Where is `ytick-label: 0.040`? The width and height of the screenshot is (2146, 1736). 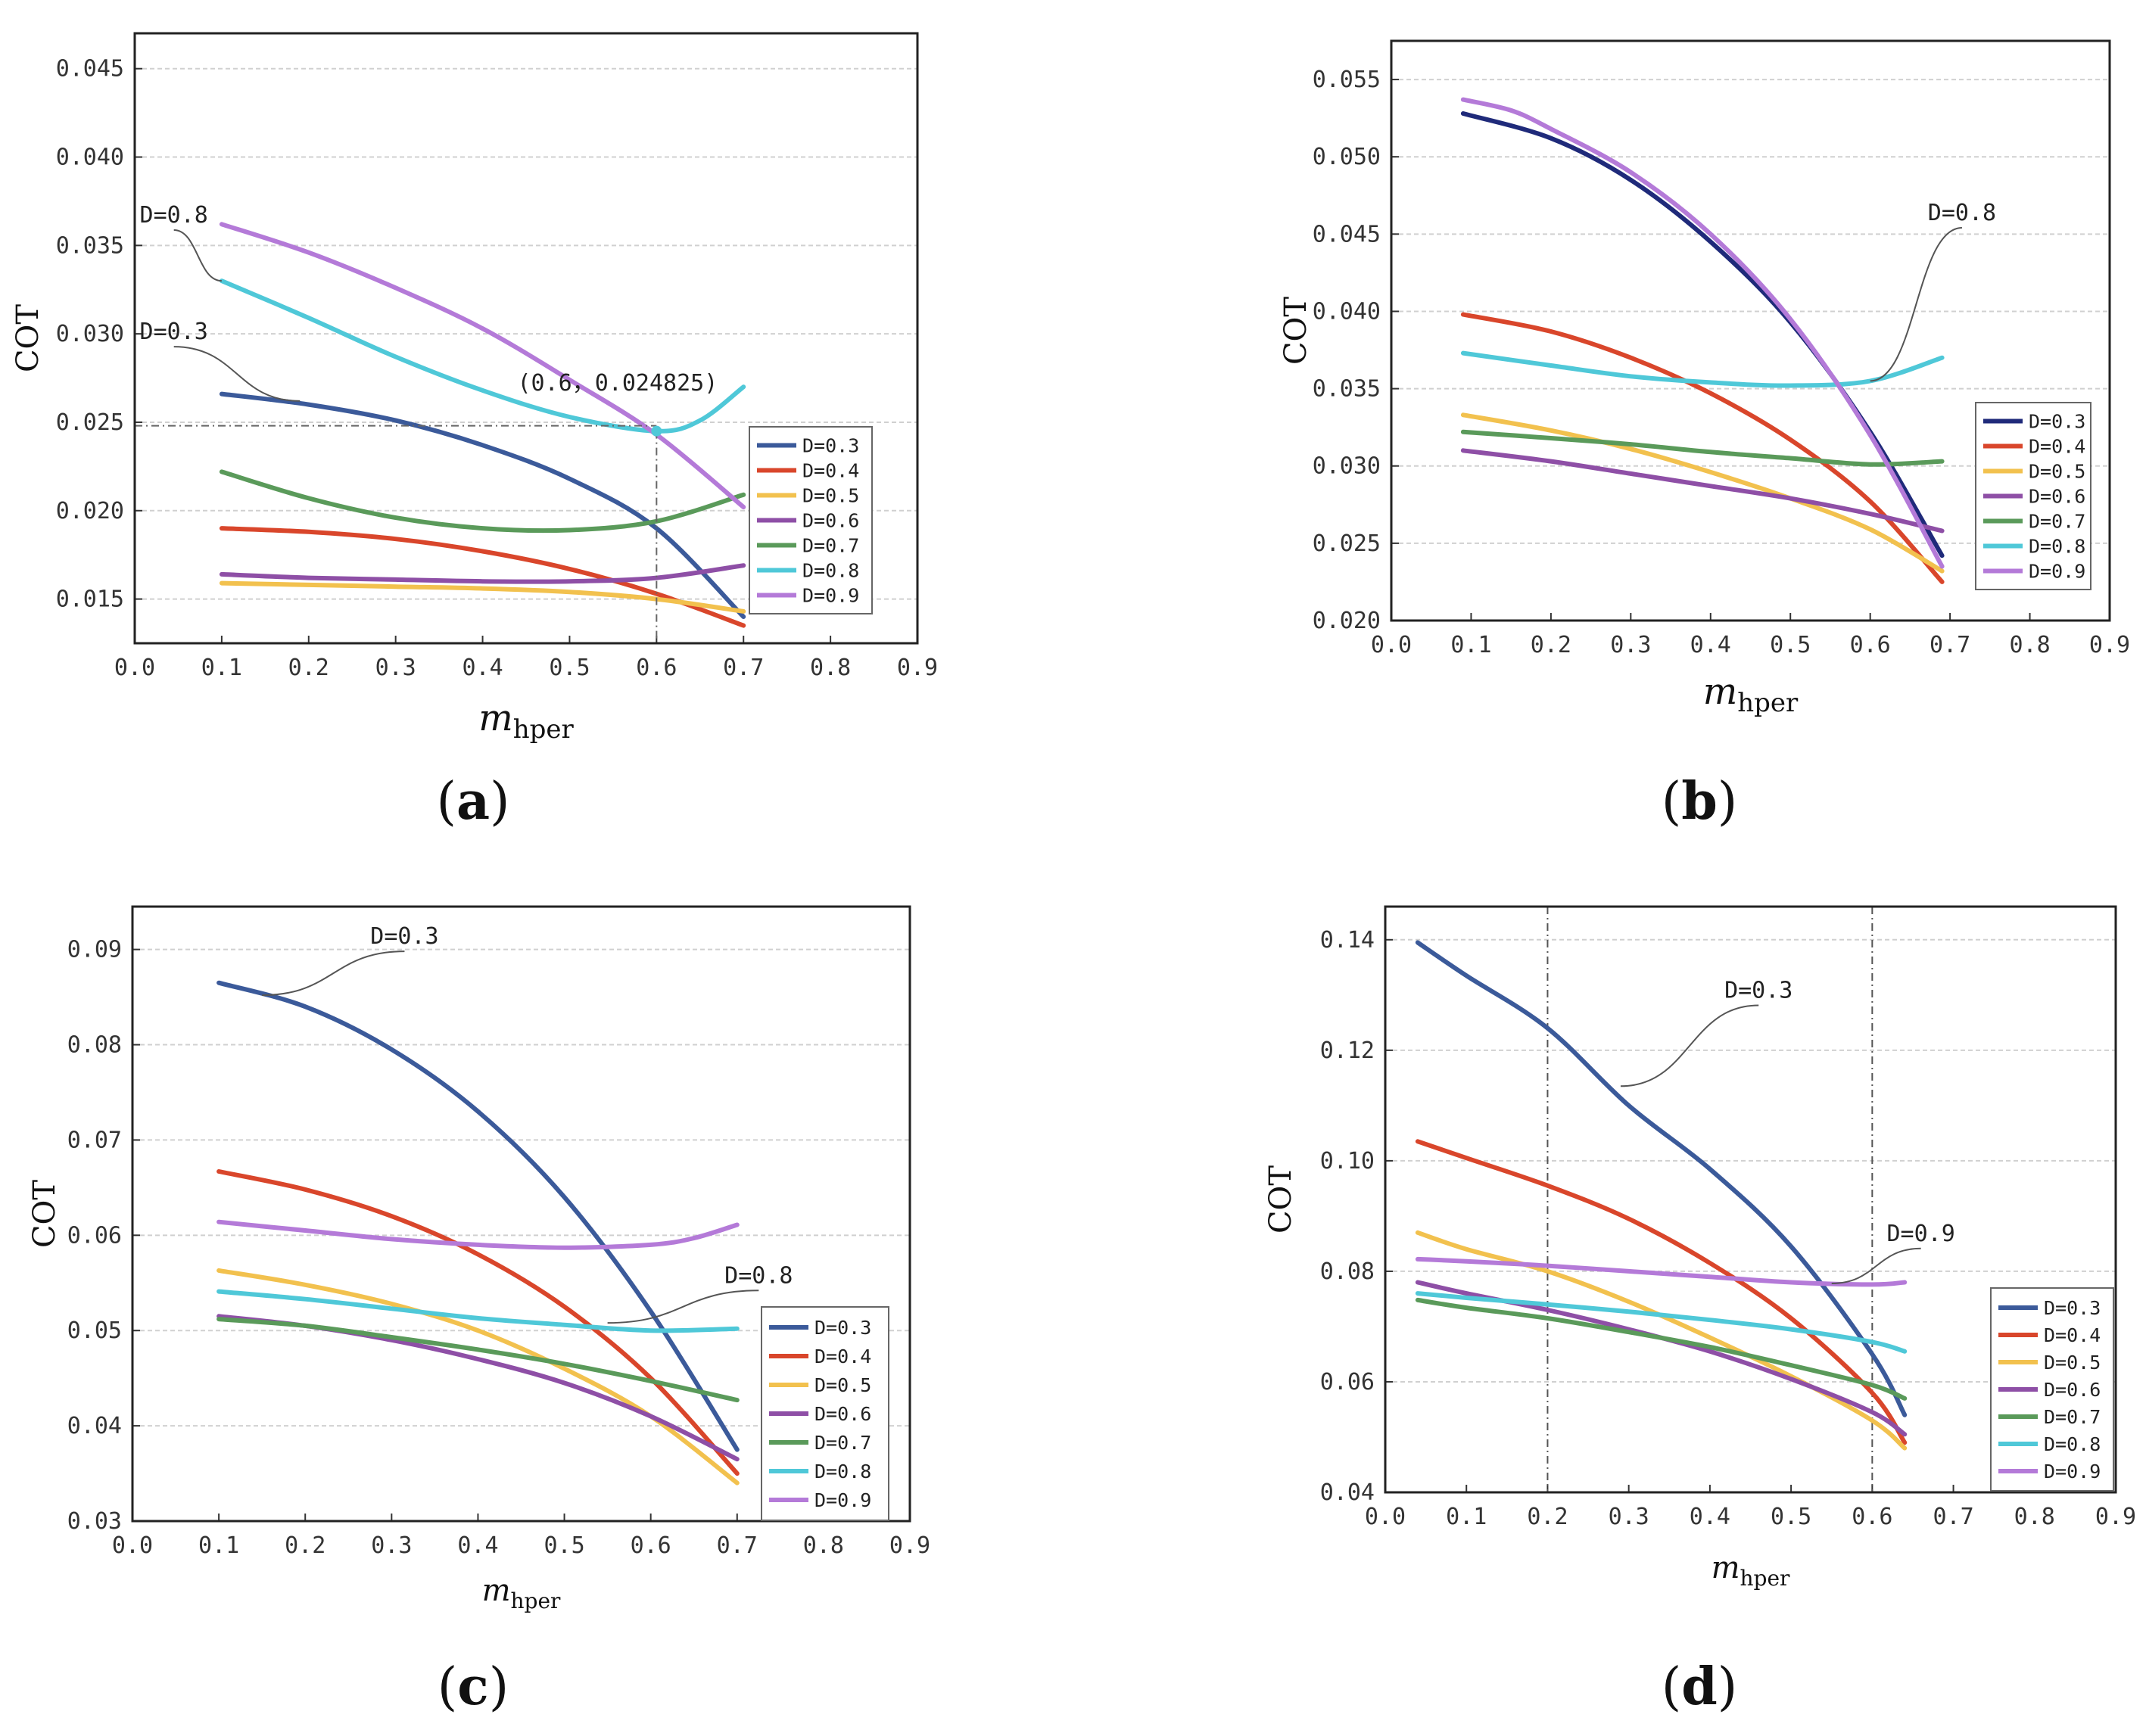
ytick-label: 0.040 is located at coordinates (90, 158).